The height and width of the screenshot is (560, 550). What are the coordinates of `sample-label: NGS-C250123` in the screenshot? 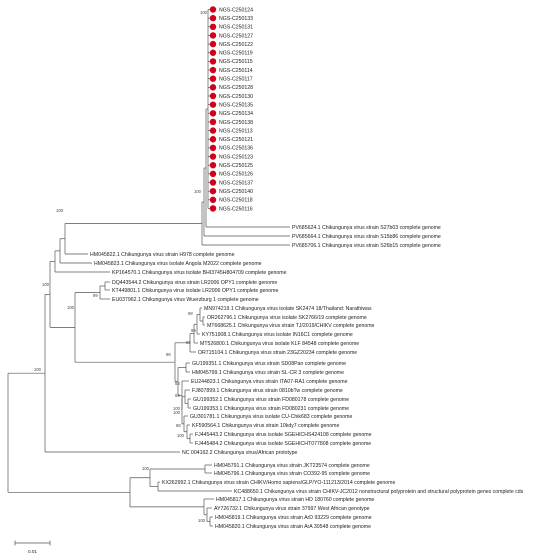 It's located at (236, 157).